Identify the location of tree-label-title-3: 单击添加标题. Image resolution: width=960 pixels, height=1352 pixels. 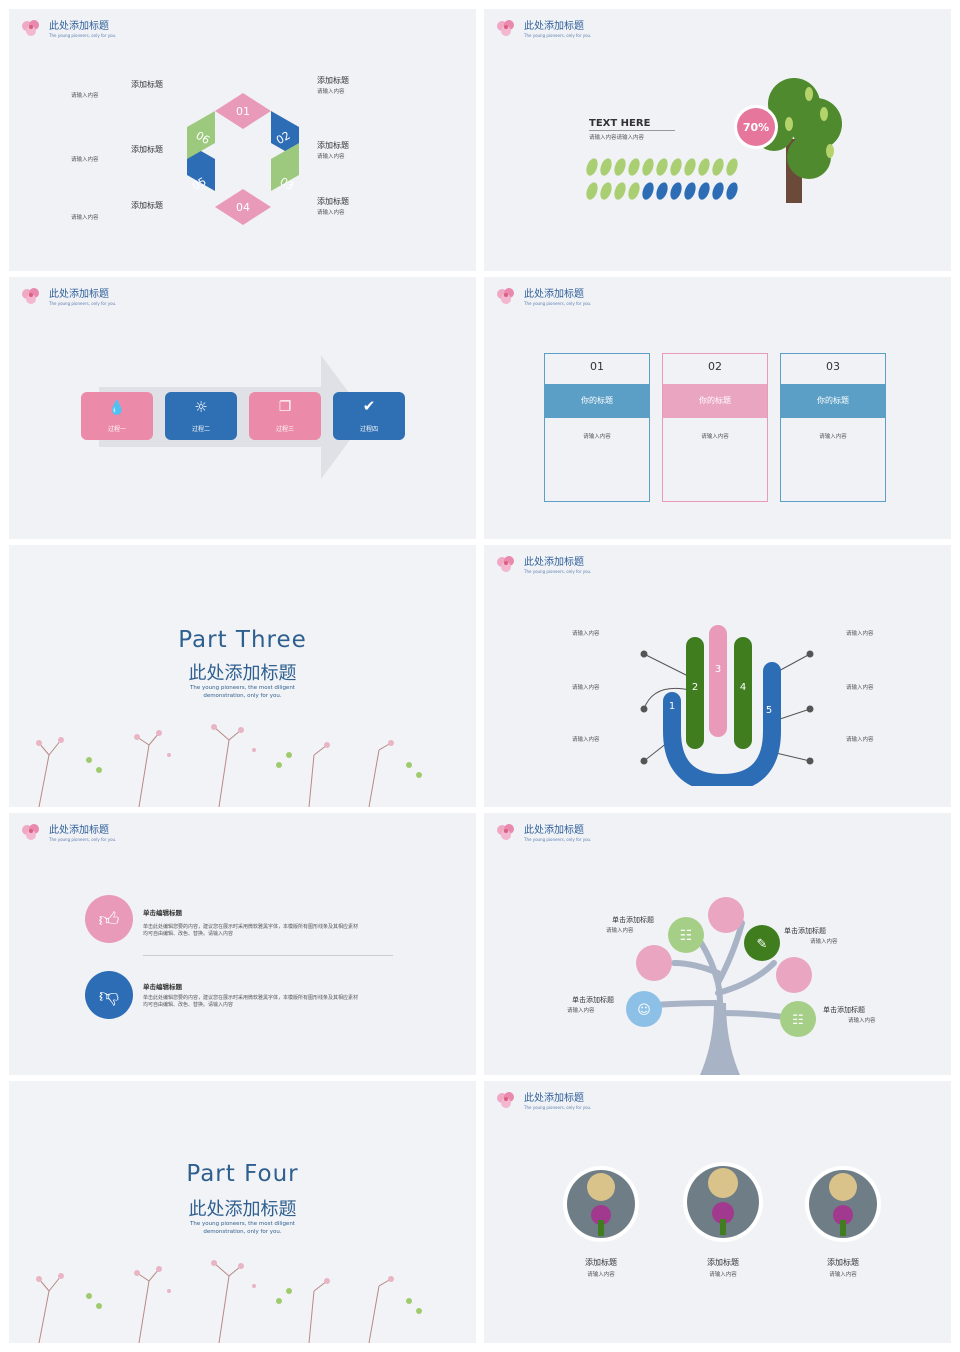
(593, 1000).